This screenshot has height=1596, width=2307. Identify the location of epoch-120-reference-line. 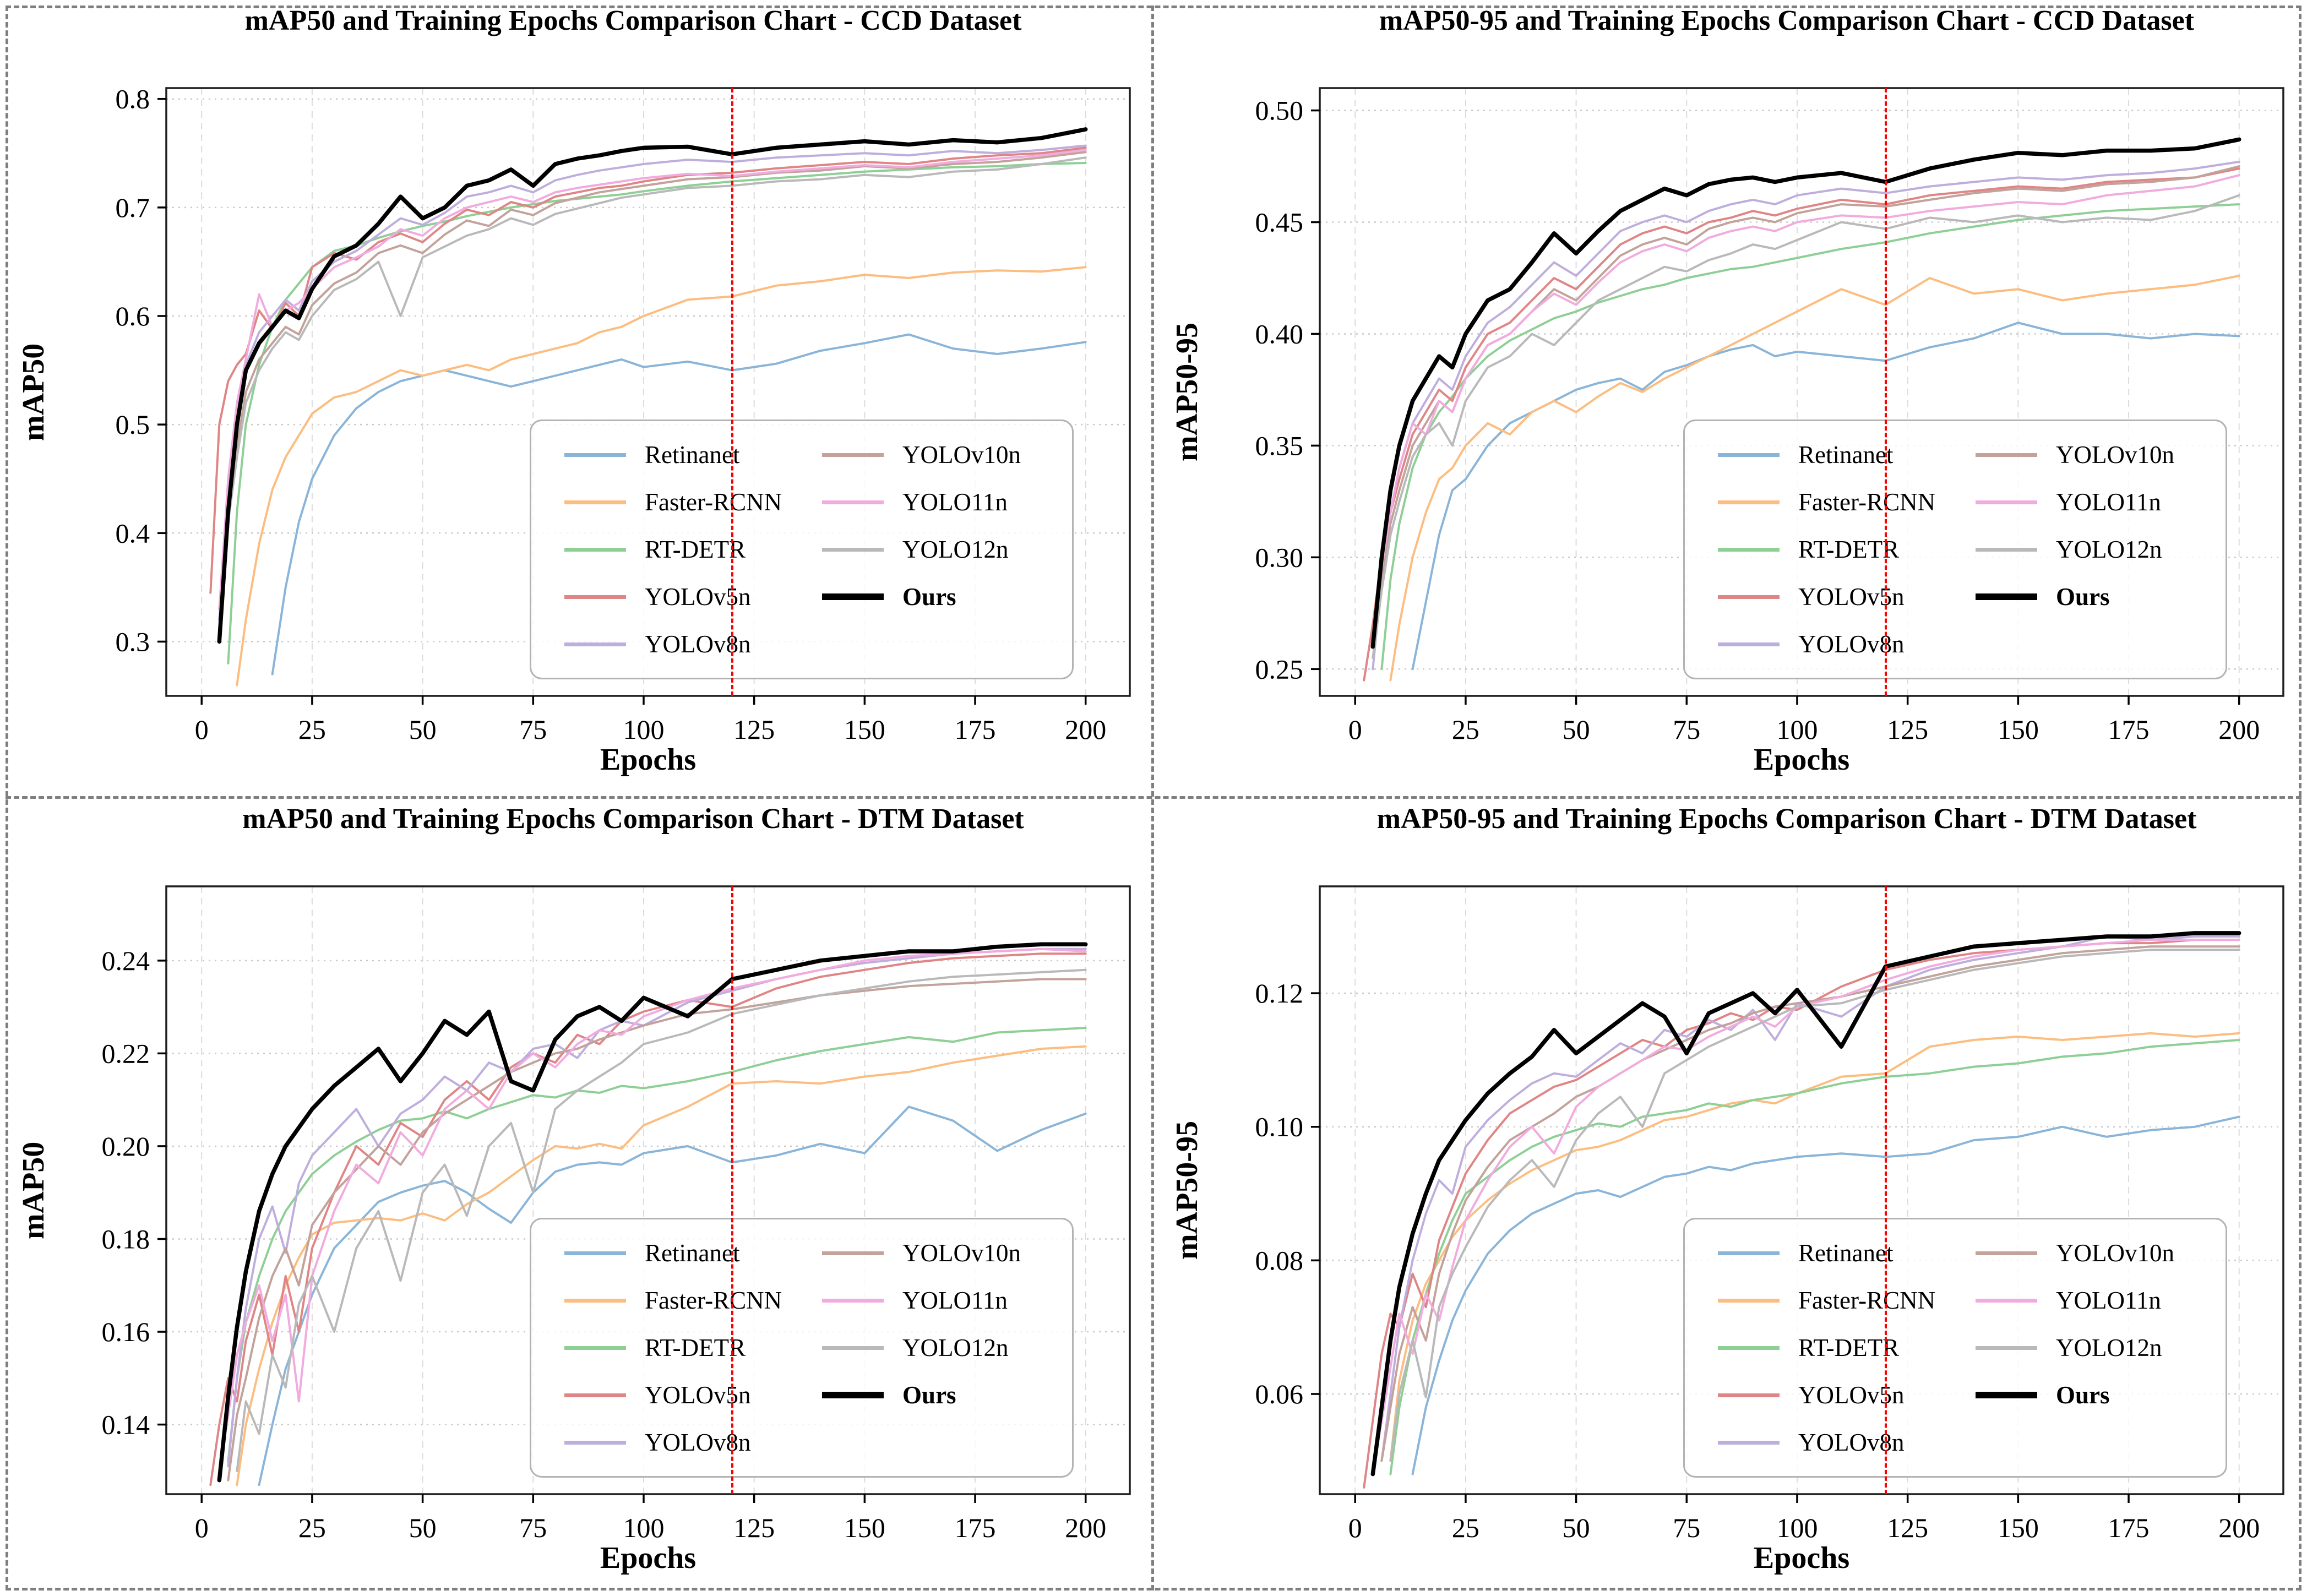
(1886, 1190).